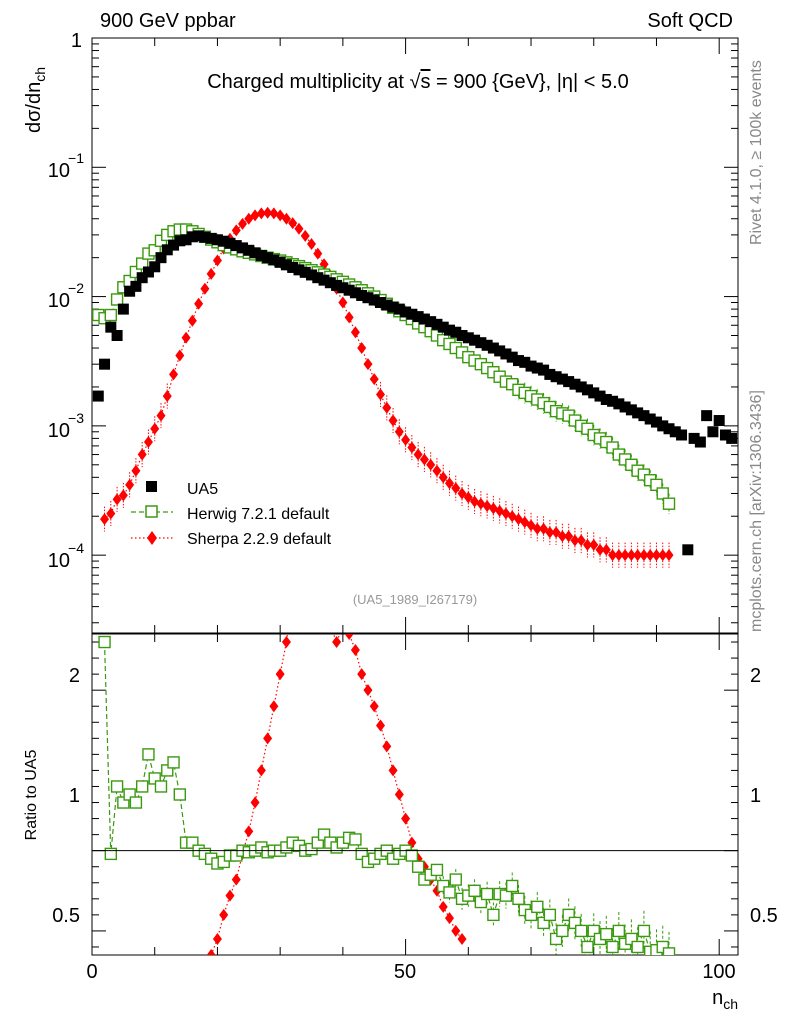 Image resolution: width=786 pixels, height=1024 pixels. I want to click on title-part-before: Charged multiplicity at, so click(308, 82).